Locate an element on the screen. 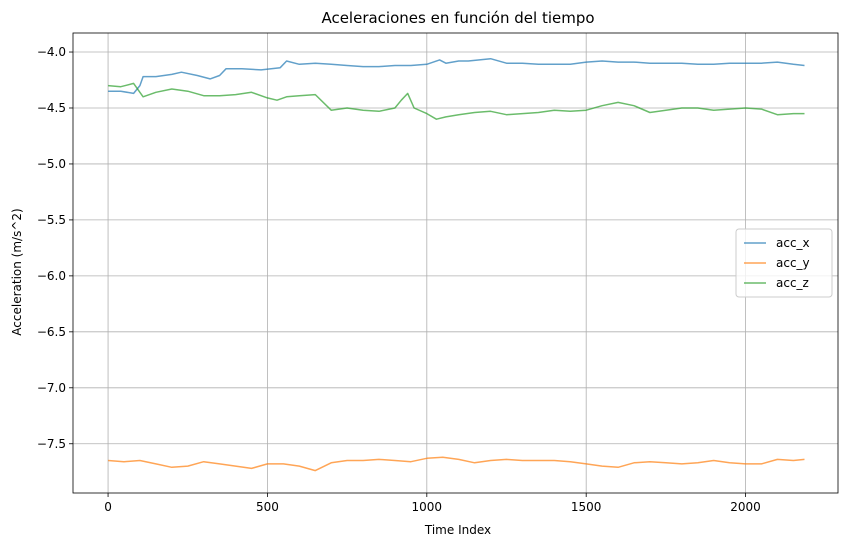  legend: acc_x acc_y acc_z is located at coordinates (784, 263).